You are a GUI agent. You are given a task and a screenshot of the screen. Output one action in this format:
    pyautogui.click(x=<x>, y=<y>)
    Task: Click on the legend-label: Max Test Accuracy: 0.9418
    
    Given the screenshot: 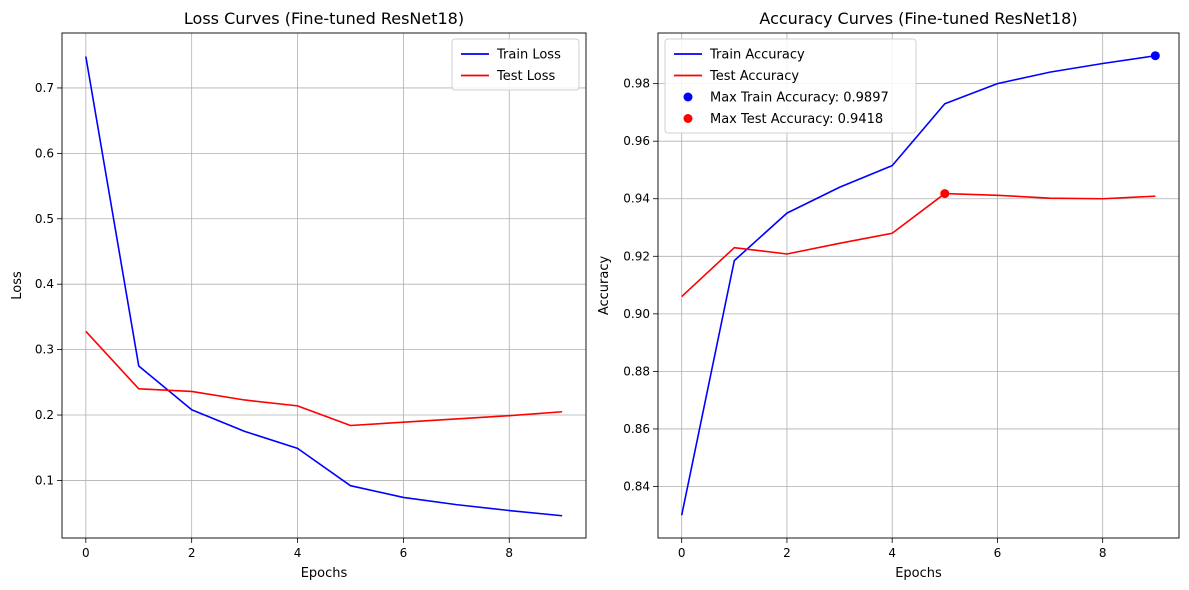 What is the action you would take?
    pyautogui.click(x=796, y=119)
    